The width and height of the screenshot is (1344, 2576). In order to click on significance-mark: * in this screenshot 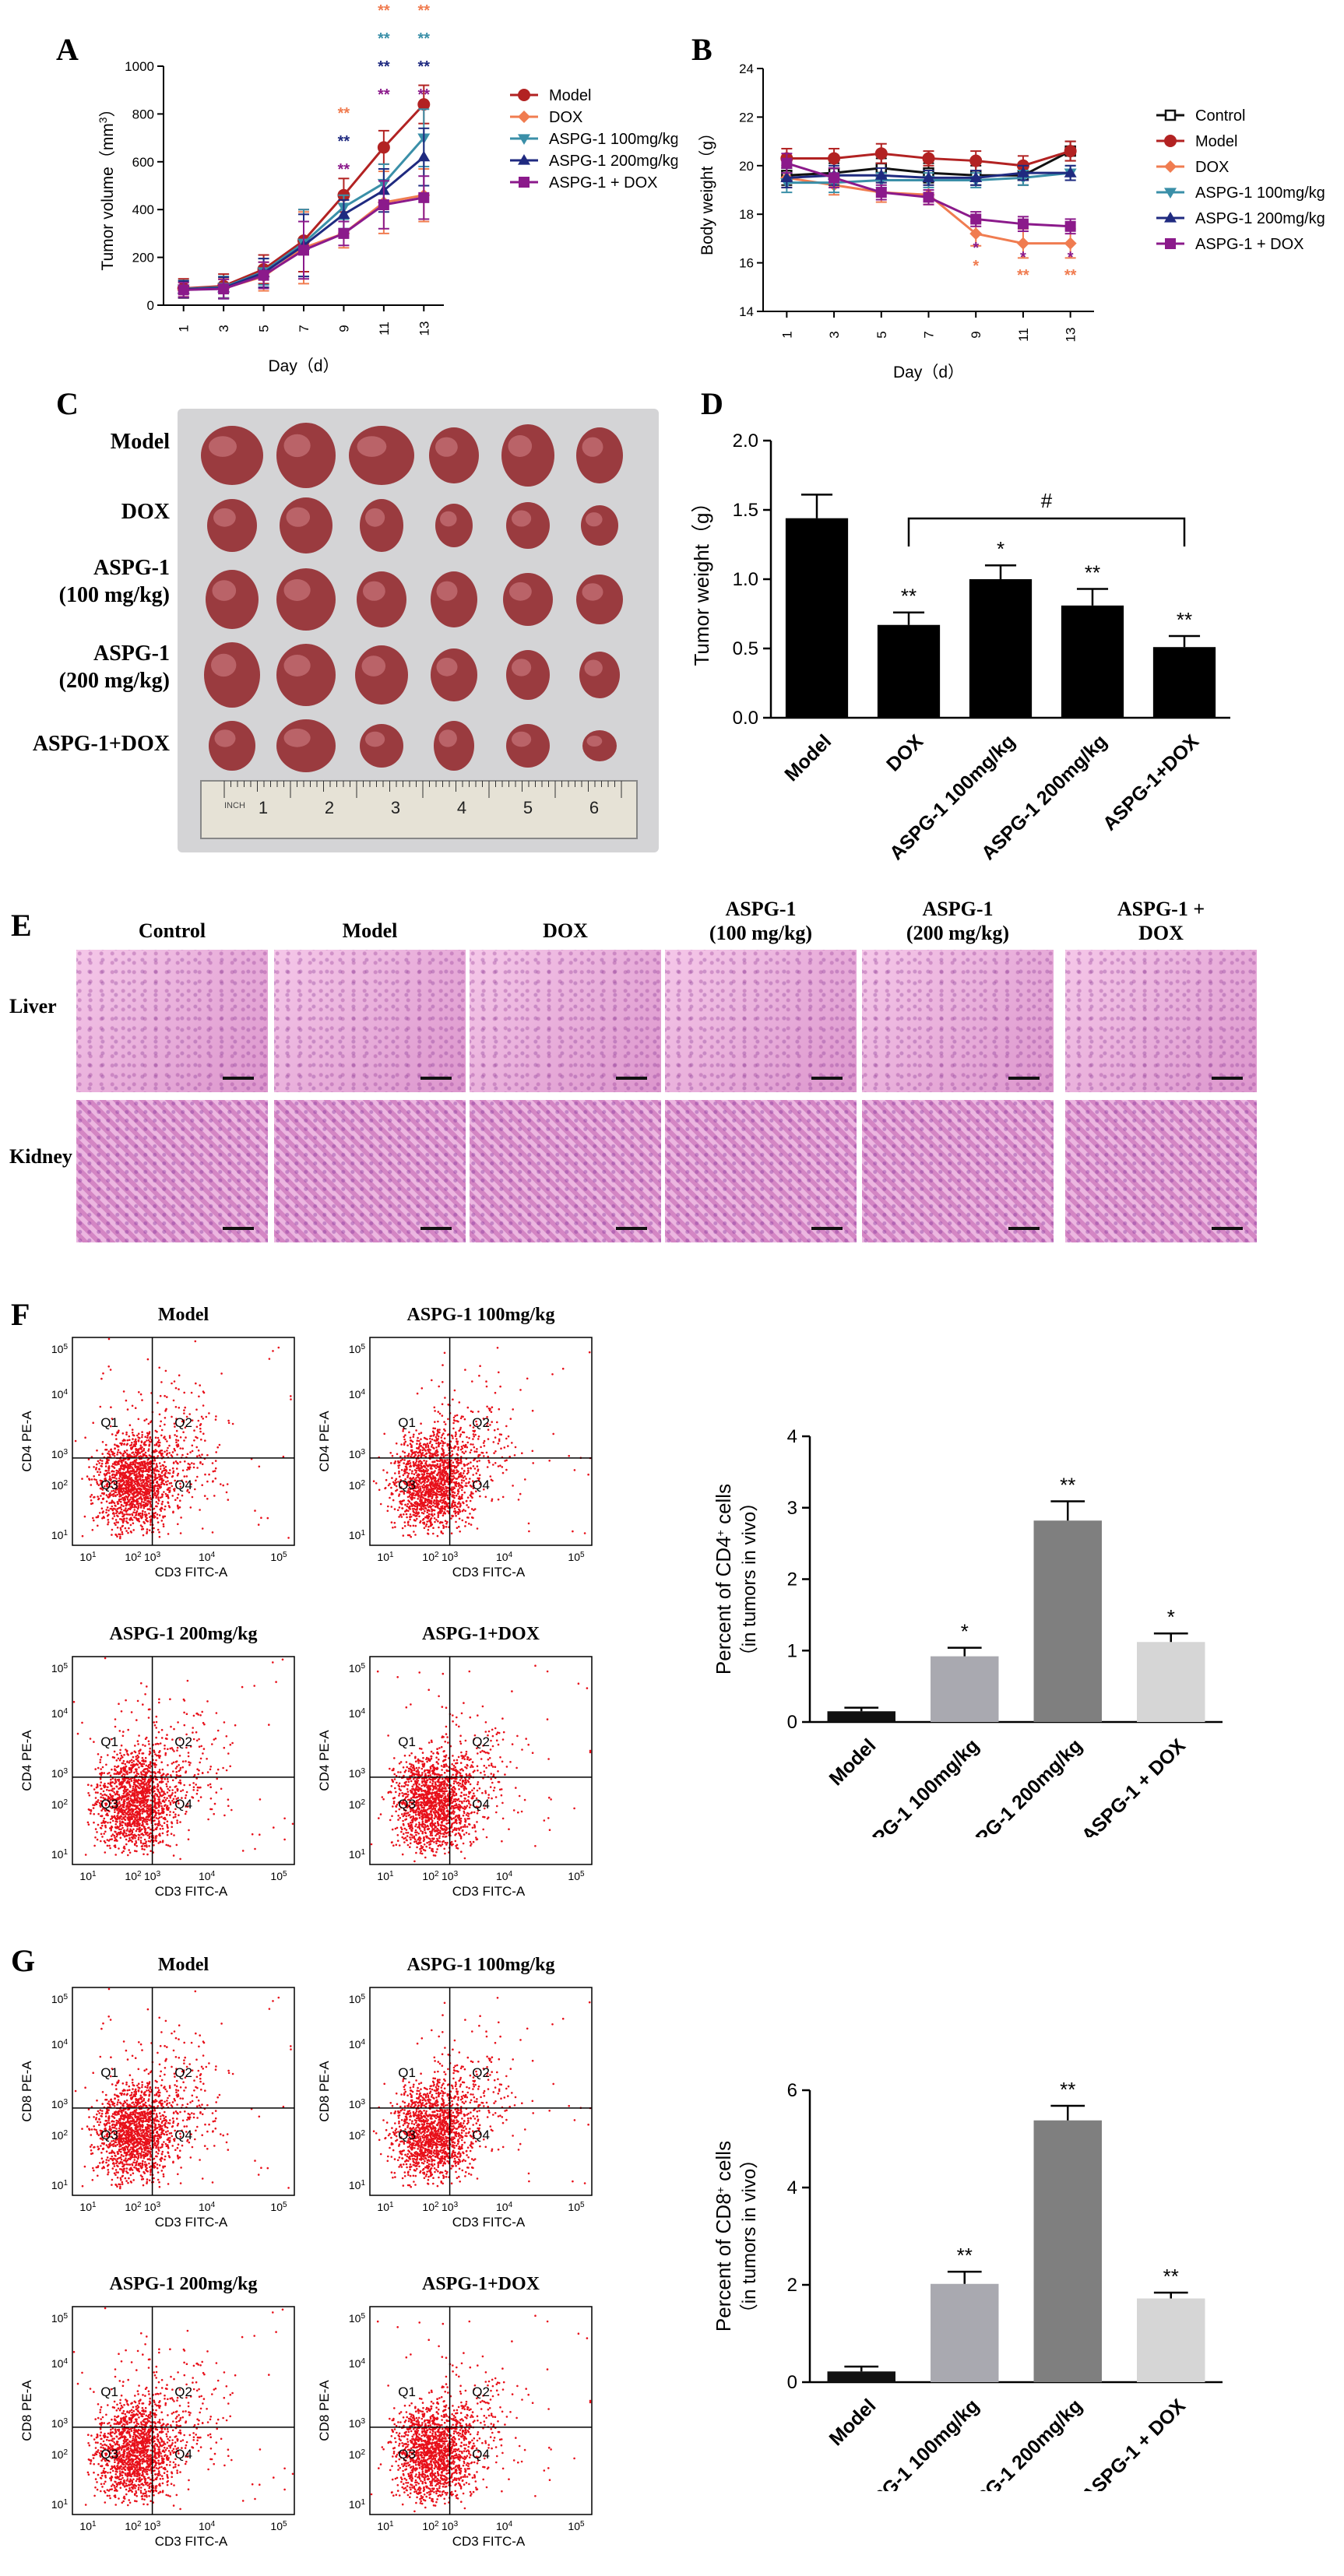, I will do `click(1023, 257)`.